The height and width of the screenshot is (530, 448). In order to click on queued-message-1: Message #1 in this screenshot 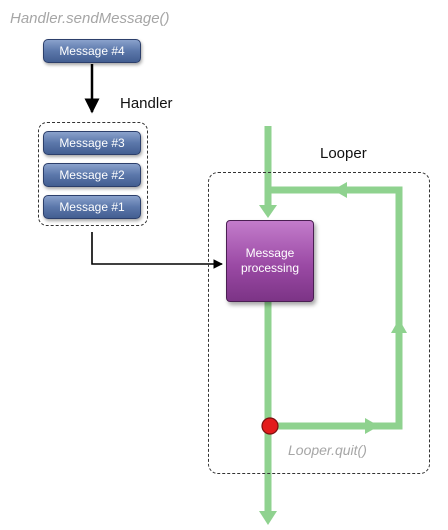, I will do `click(92, 207)`.